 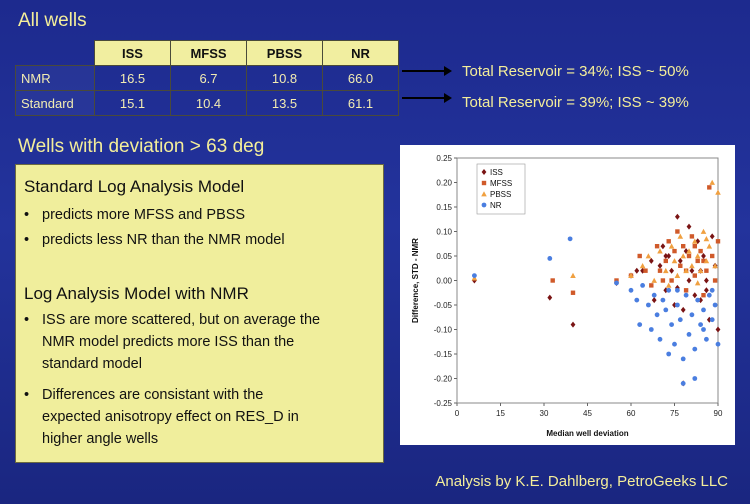 What do you see at coordinates (92, 364) in the screenshot?
I see `bullet-text: standard model` at bounding box center [92, 364].